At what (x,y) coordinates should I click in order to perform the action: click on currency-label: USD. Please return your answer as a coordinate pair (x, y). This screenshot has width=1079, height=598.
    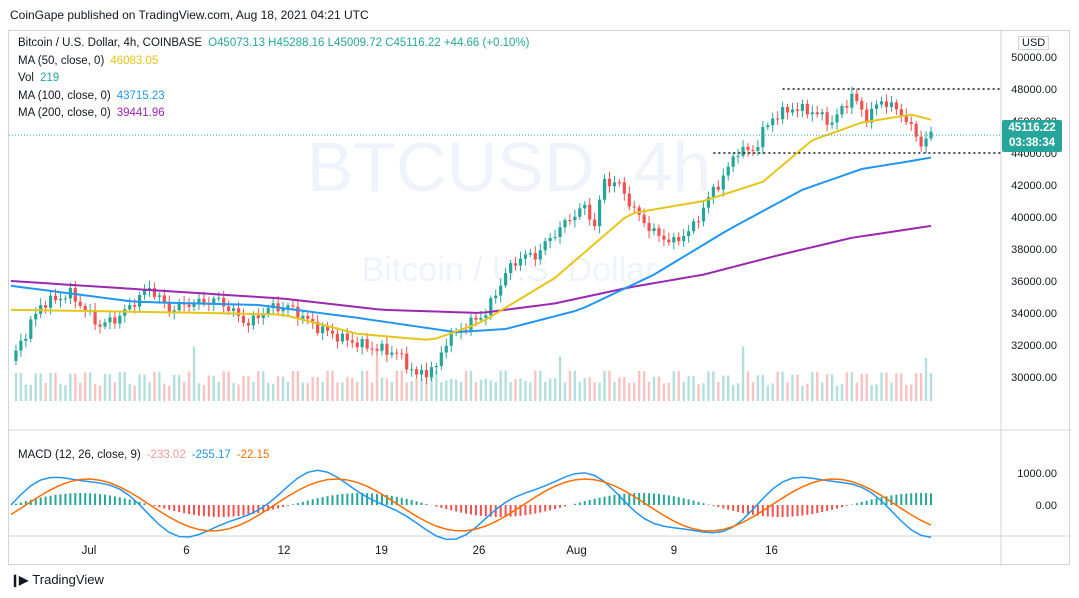
    Looking at the image, I should click on (1034, 43).